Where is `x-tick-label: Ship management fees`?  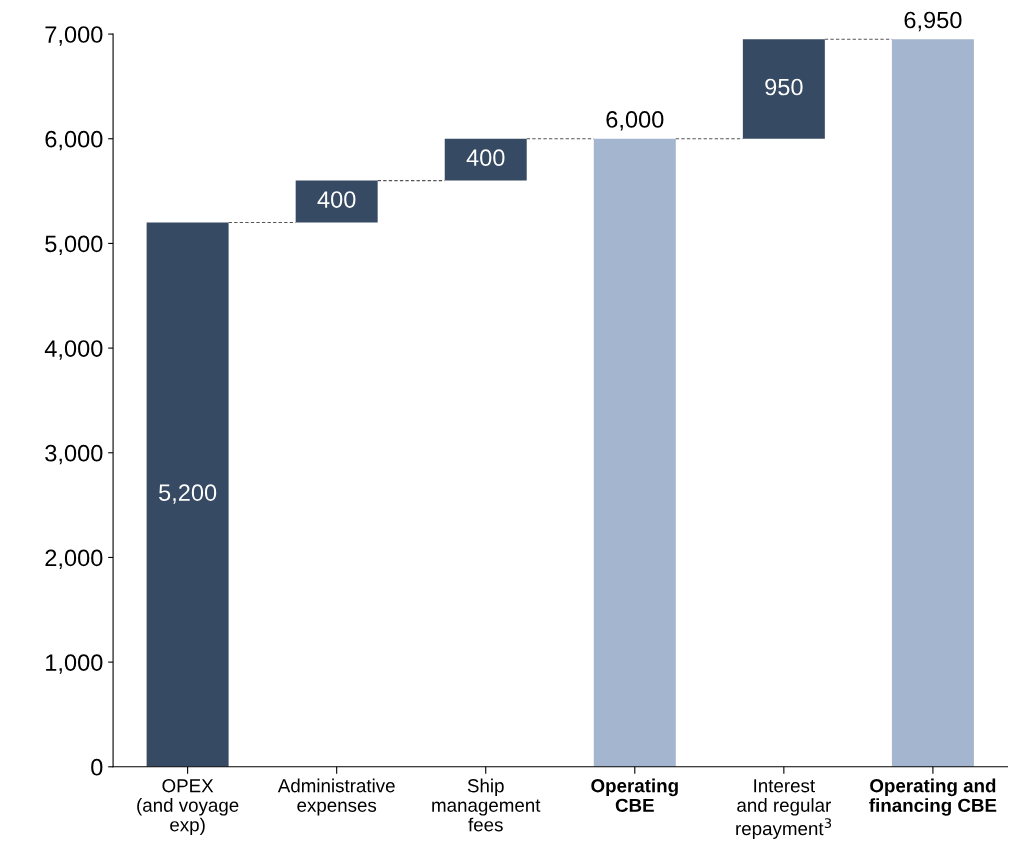
x-tick-label: Ship management fees is located at coordinates (486, 805).